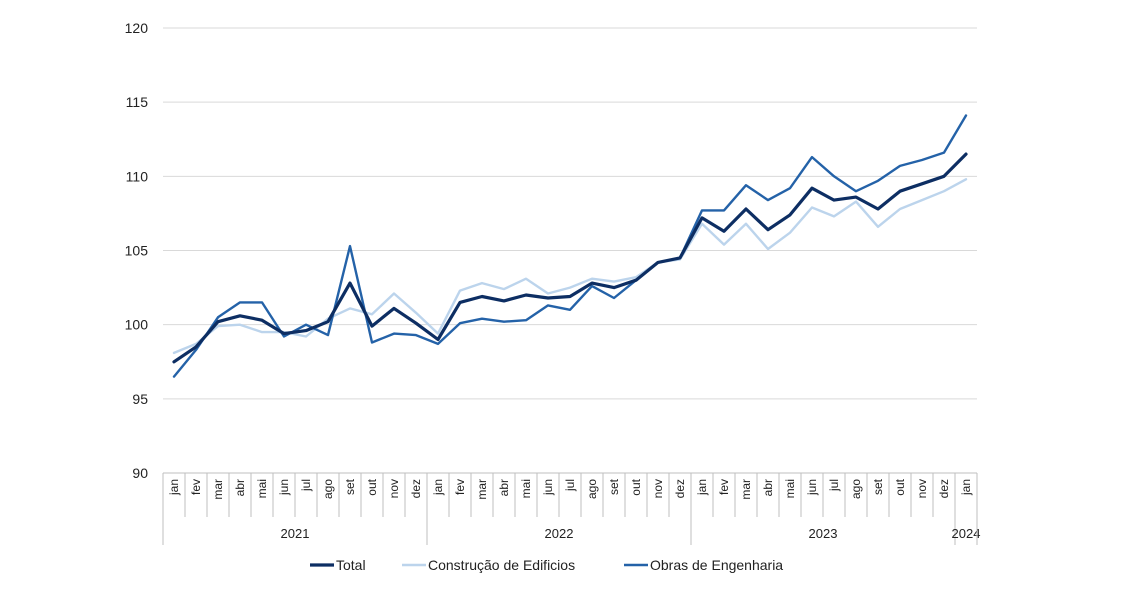  I want to click on legend-label: Construção de Edificios, so click(501, 565).